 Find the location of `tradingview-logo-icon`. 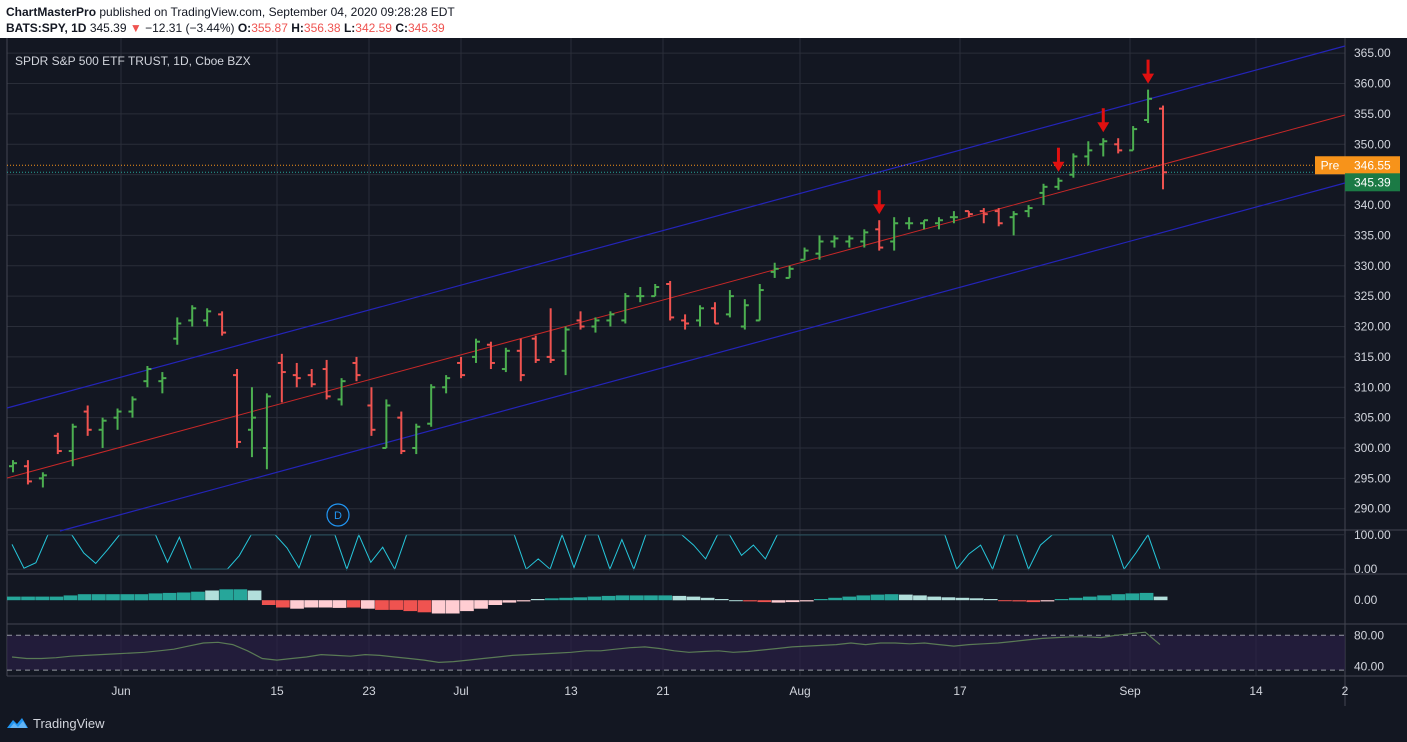

tradingview-logo-icon is located at coordinates (18, 723).